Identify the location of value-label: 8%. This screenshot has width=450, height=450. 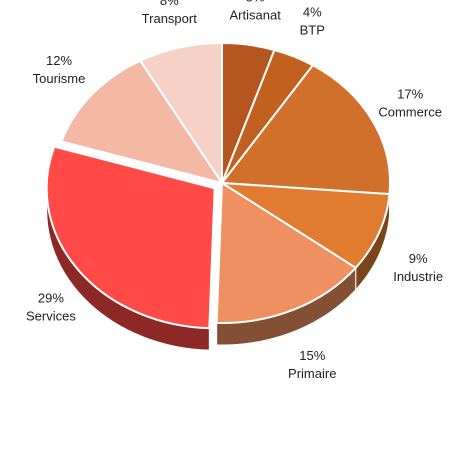
(169, 4).